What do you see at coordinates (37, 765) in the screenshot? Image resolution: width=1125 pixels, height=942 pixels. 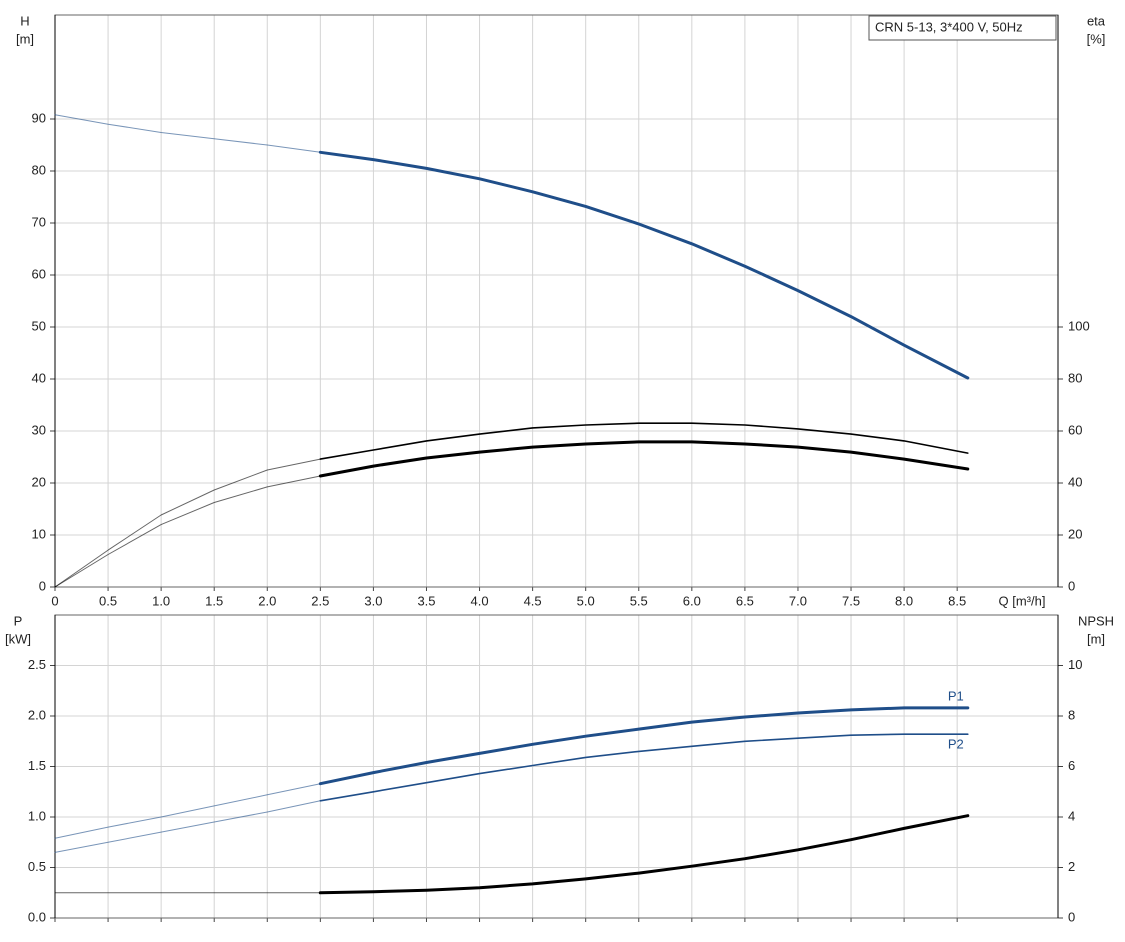 I see `y-tick-label: 1.5` at bounding box center [37, 765].